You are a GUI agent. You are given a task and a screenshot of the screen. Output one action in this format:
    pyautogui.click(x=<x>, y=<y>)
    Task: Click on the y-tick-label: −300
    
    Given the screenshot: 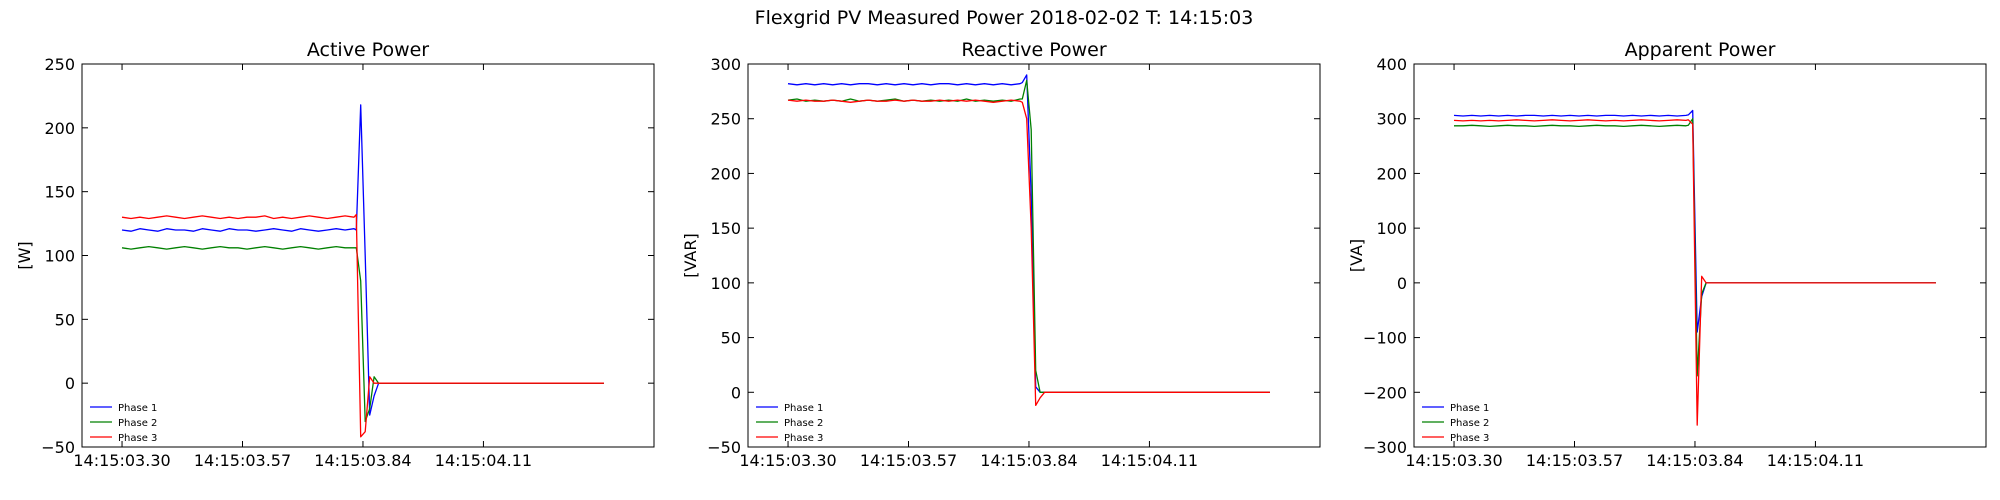 What is the action you would take?
    pyautogui.click(x=1385, y=447)
    